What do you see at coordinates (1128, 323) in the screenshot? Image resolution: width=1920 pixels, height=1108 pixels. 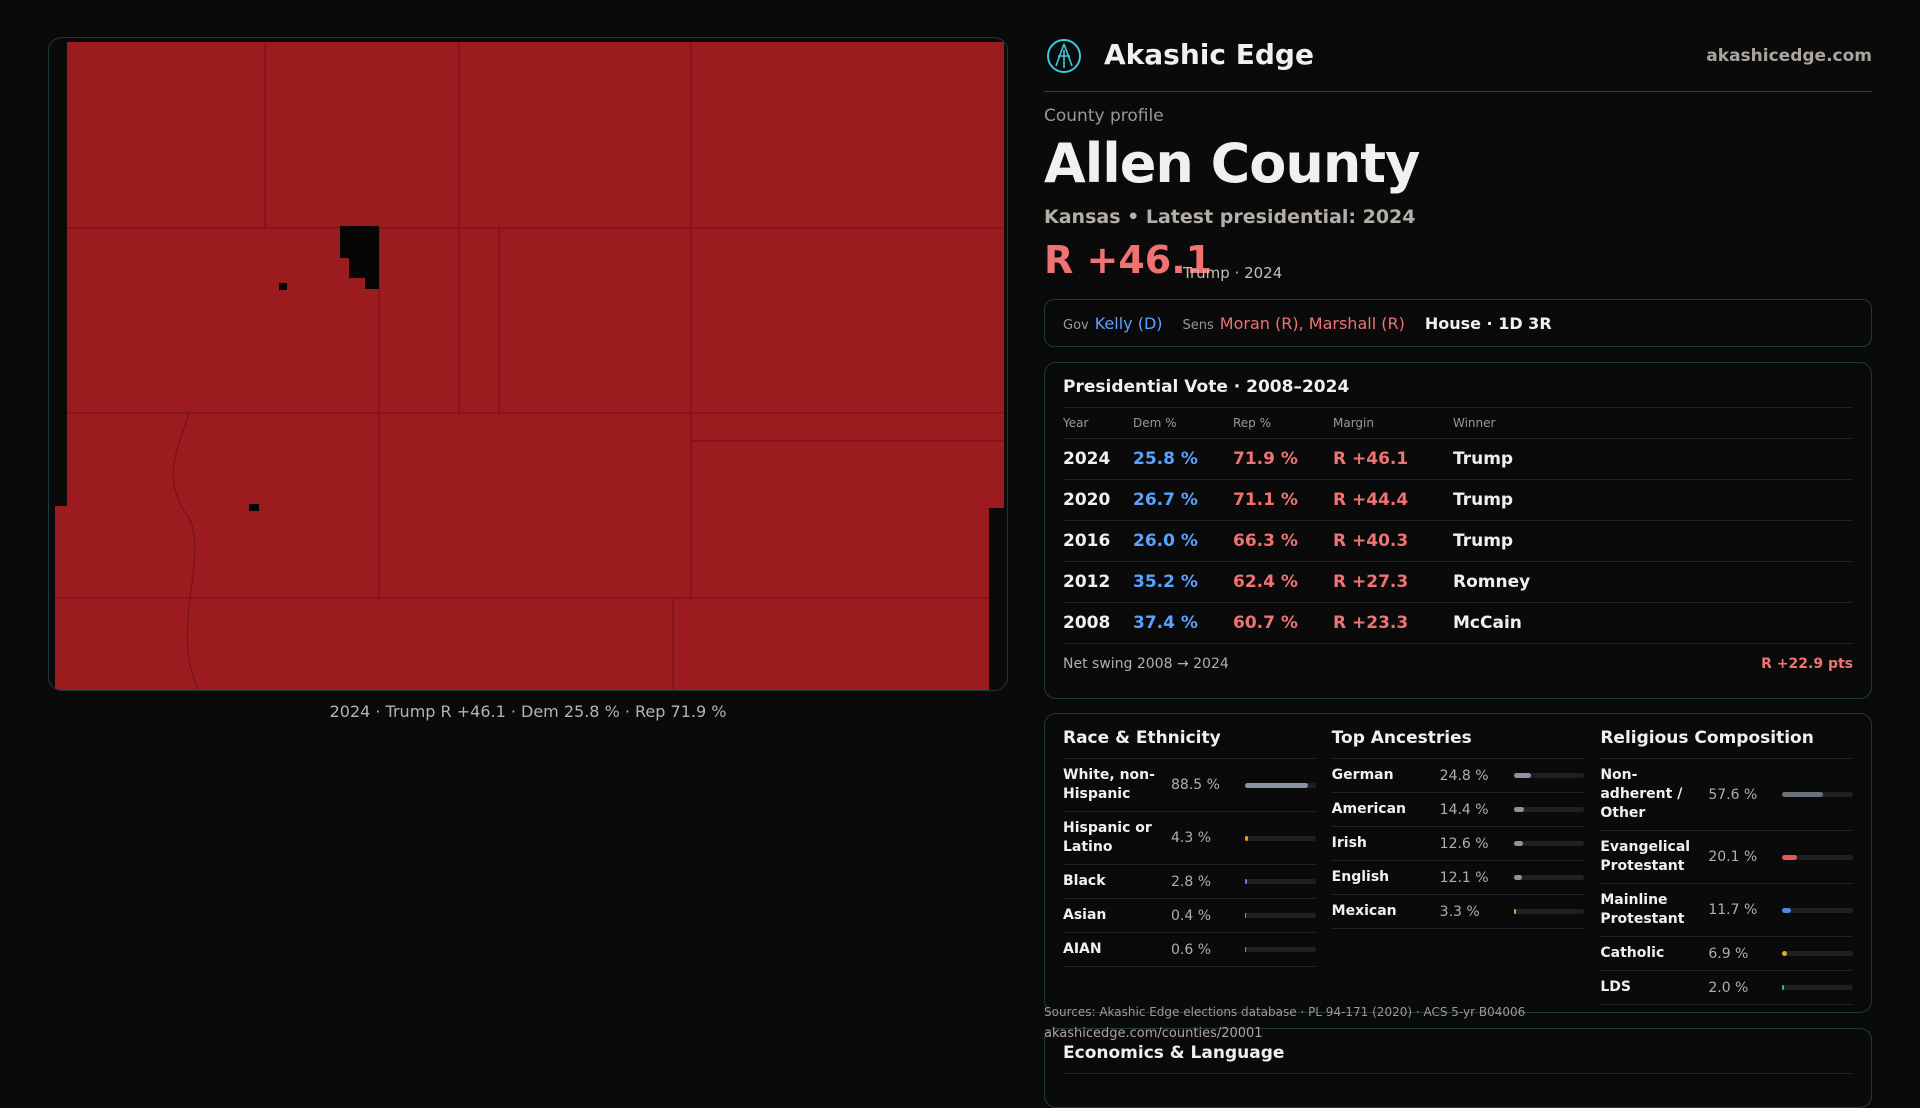 I see `governor: Kelly (D)` at bounding box center [1128, 323].